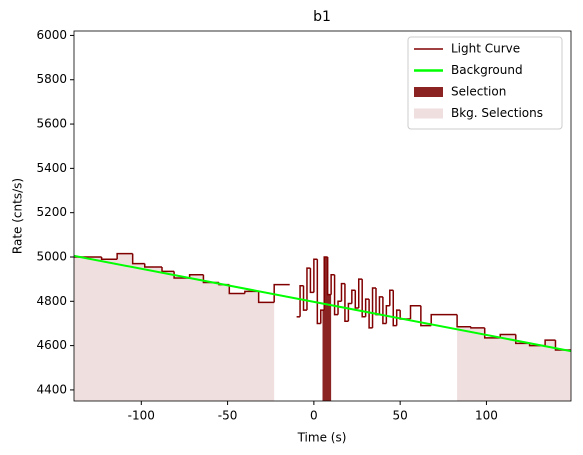 This screenshot has height=455, width=583. I want to click on y-axis-label: Rate (cnts/s), so click(18, 216).